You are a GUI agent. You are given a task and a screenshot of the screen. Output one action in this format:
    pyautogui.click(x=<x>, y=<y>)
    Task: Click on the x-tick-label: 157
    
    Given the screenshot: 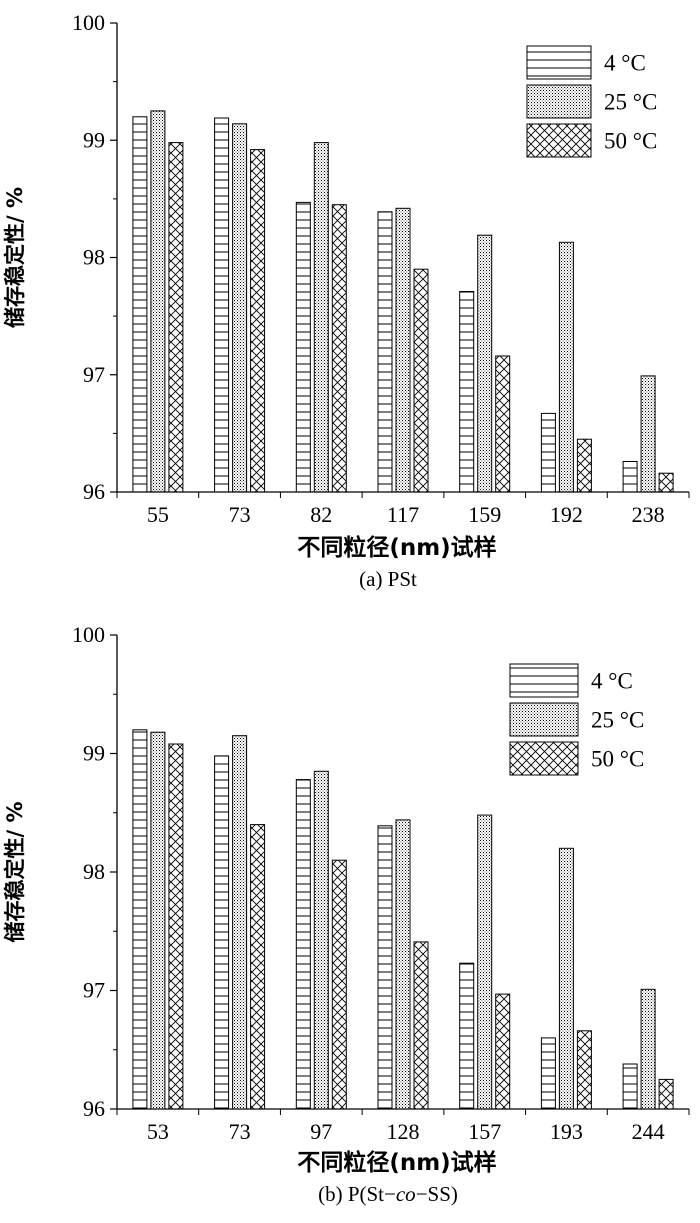 What is the action you would take?
    pyautogui.click(x=484, y=1131)
    